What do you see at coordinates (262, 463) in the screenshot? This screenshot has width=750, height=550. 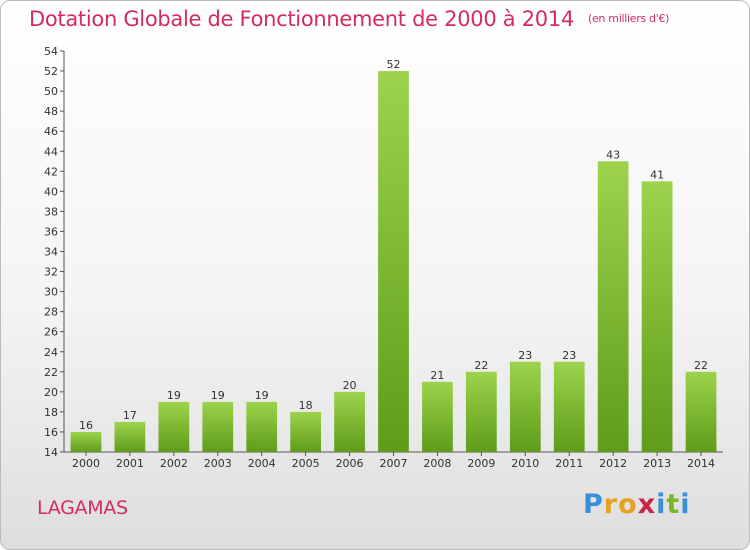 I see `x-tick-label: 2004` at bounding box center [262, 463].